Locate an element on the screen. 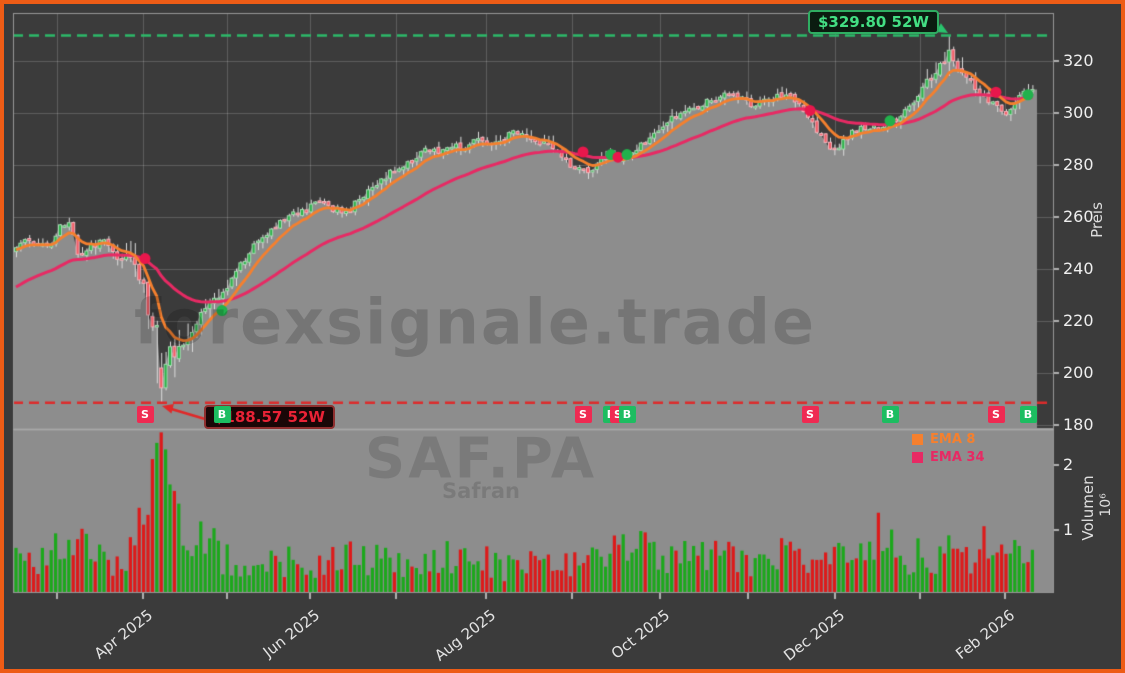  volume-tick-label: 2 is located at coordinates (1068, 464).